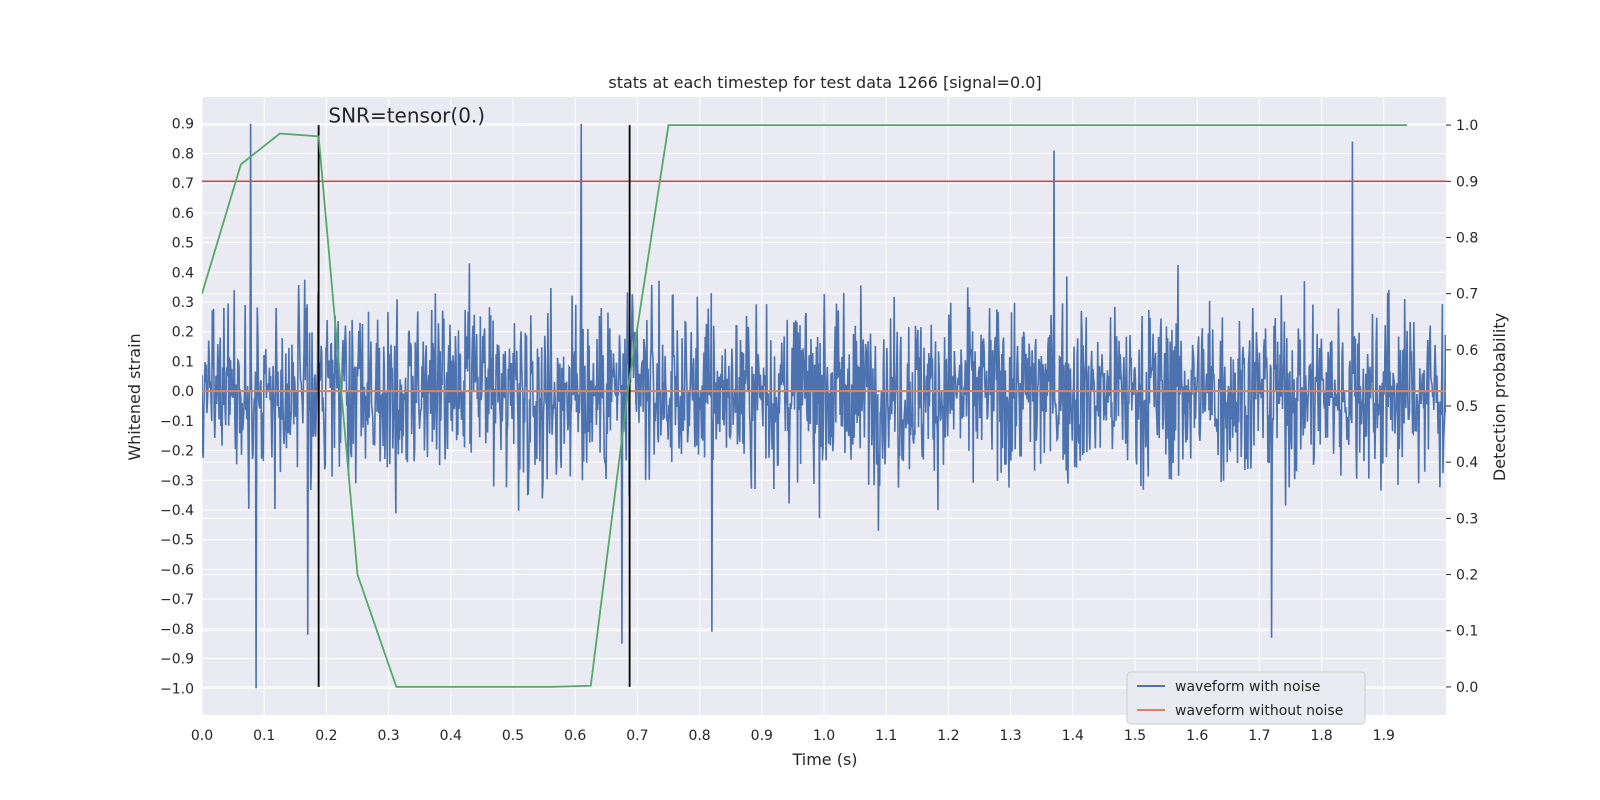  Describe the element at coordinates (177, 541) in the screenshot. I see `y-tick-label-14: −0.5` at that location.